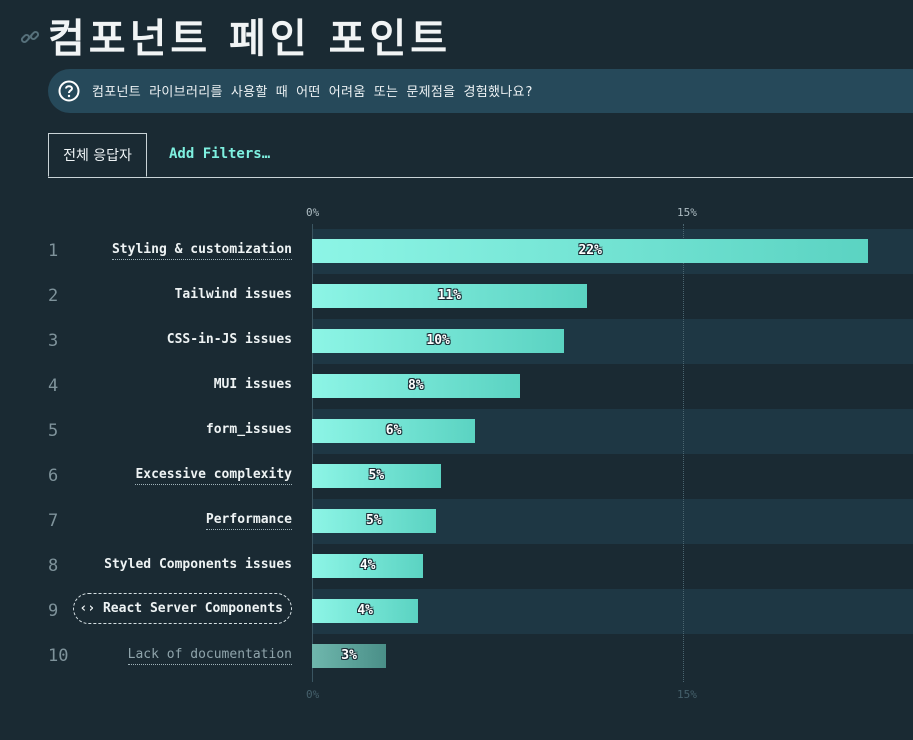 The height and width of the screenshot is (740, 913). What do you see at coordinates (53, 386) in the screenshot?
I see `rank-number: 4` at bounding box center [53, 386].